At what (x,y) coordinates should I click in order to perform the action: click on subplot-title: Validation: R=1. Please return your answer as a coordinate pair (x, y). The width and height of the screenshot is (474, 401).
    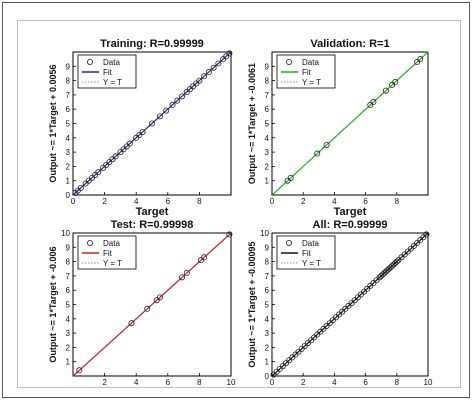
    Looking at the image, I should click on (349, 44).